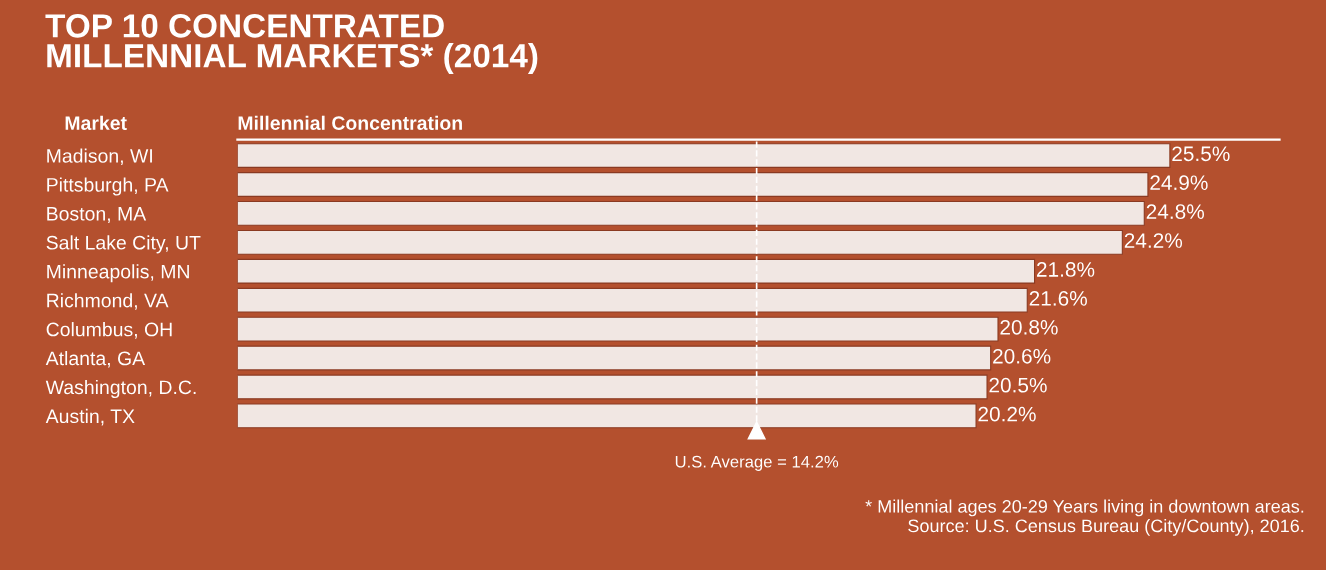 This screenshot has width=1326, height=570. What do you see at coordinates (99, 157) in the screenshot?
I see `y-tick-label: Madison, WI` at bounding box center [99, 157].